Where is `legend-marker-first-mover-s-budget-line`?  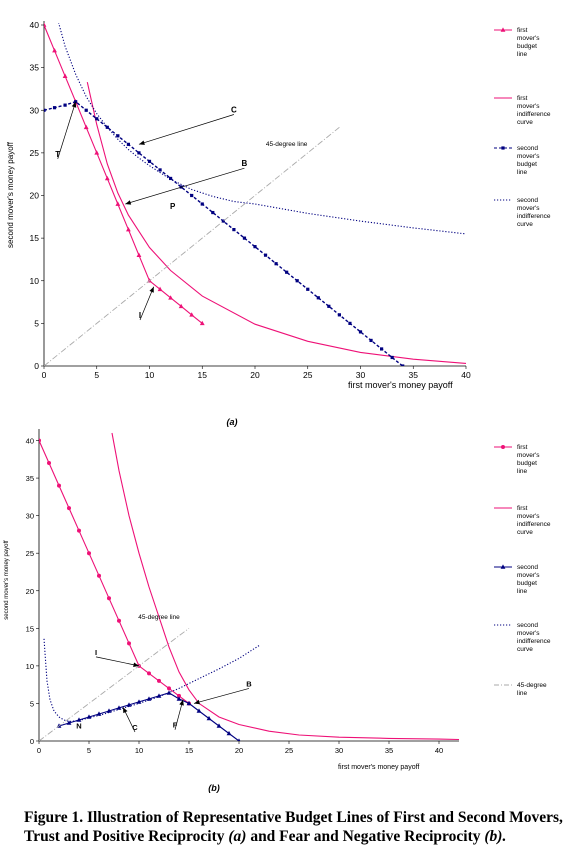 legend-marker-first-mover-s-budget-line is located at coordinates (503, 447).